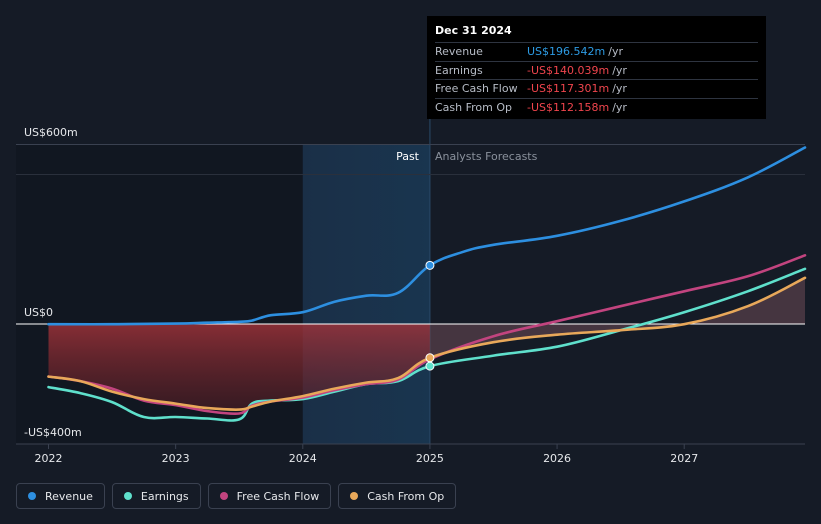 The height and width of the screenshot is (524, 821). Describe the element at coordinates (568, 88) in the screenshot. I see `tooltip-row-value: -US$117.301m` at that location.